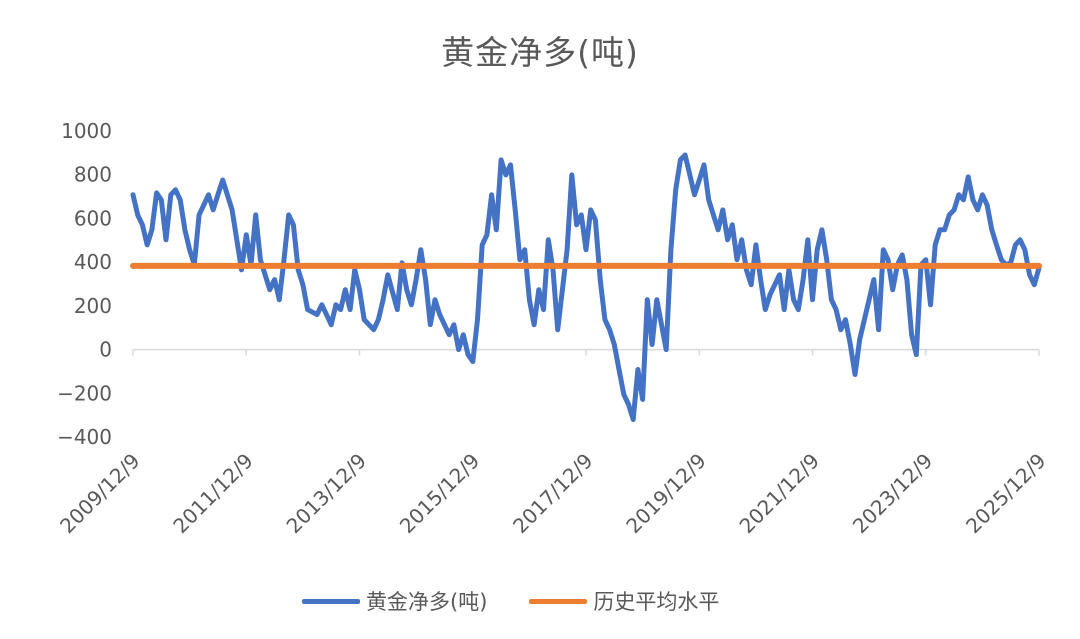  I want to click on legend-item-net-long: 黄金净多(吨), so click(394, 601).